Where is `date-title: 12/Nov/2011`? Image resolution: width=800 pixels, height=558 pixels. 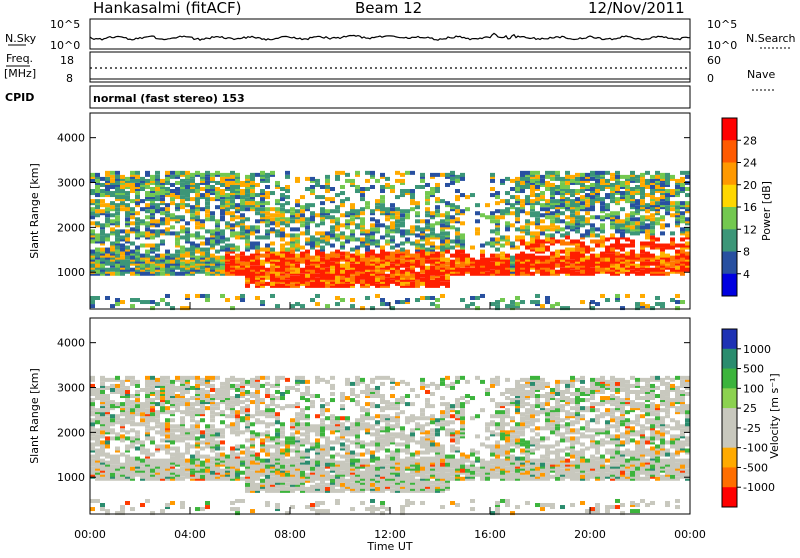 date-title: 12/Nov/2011 is located at coordinates (636, 8).